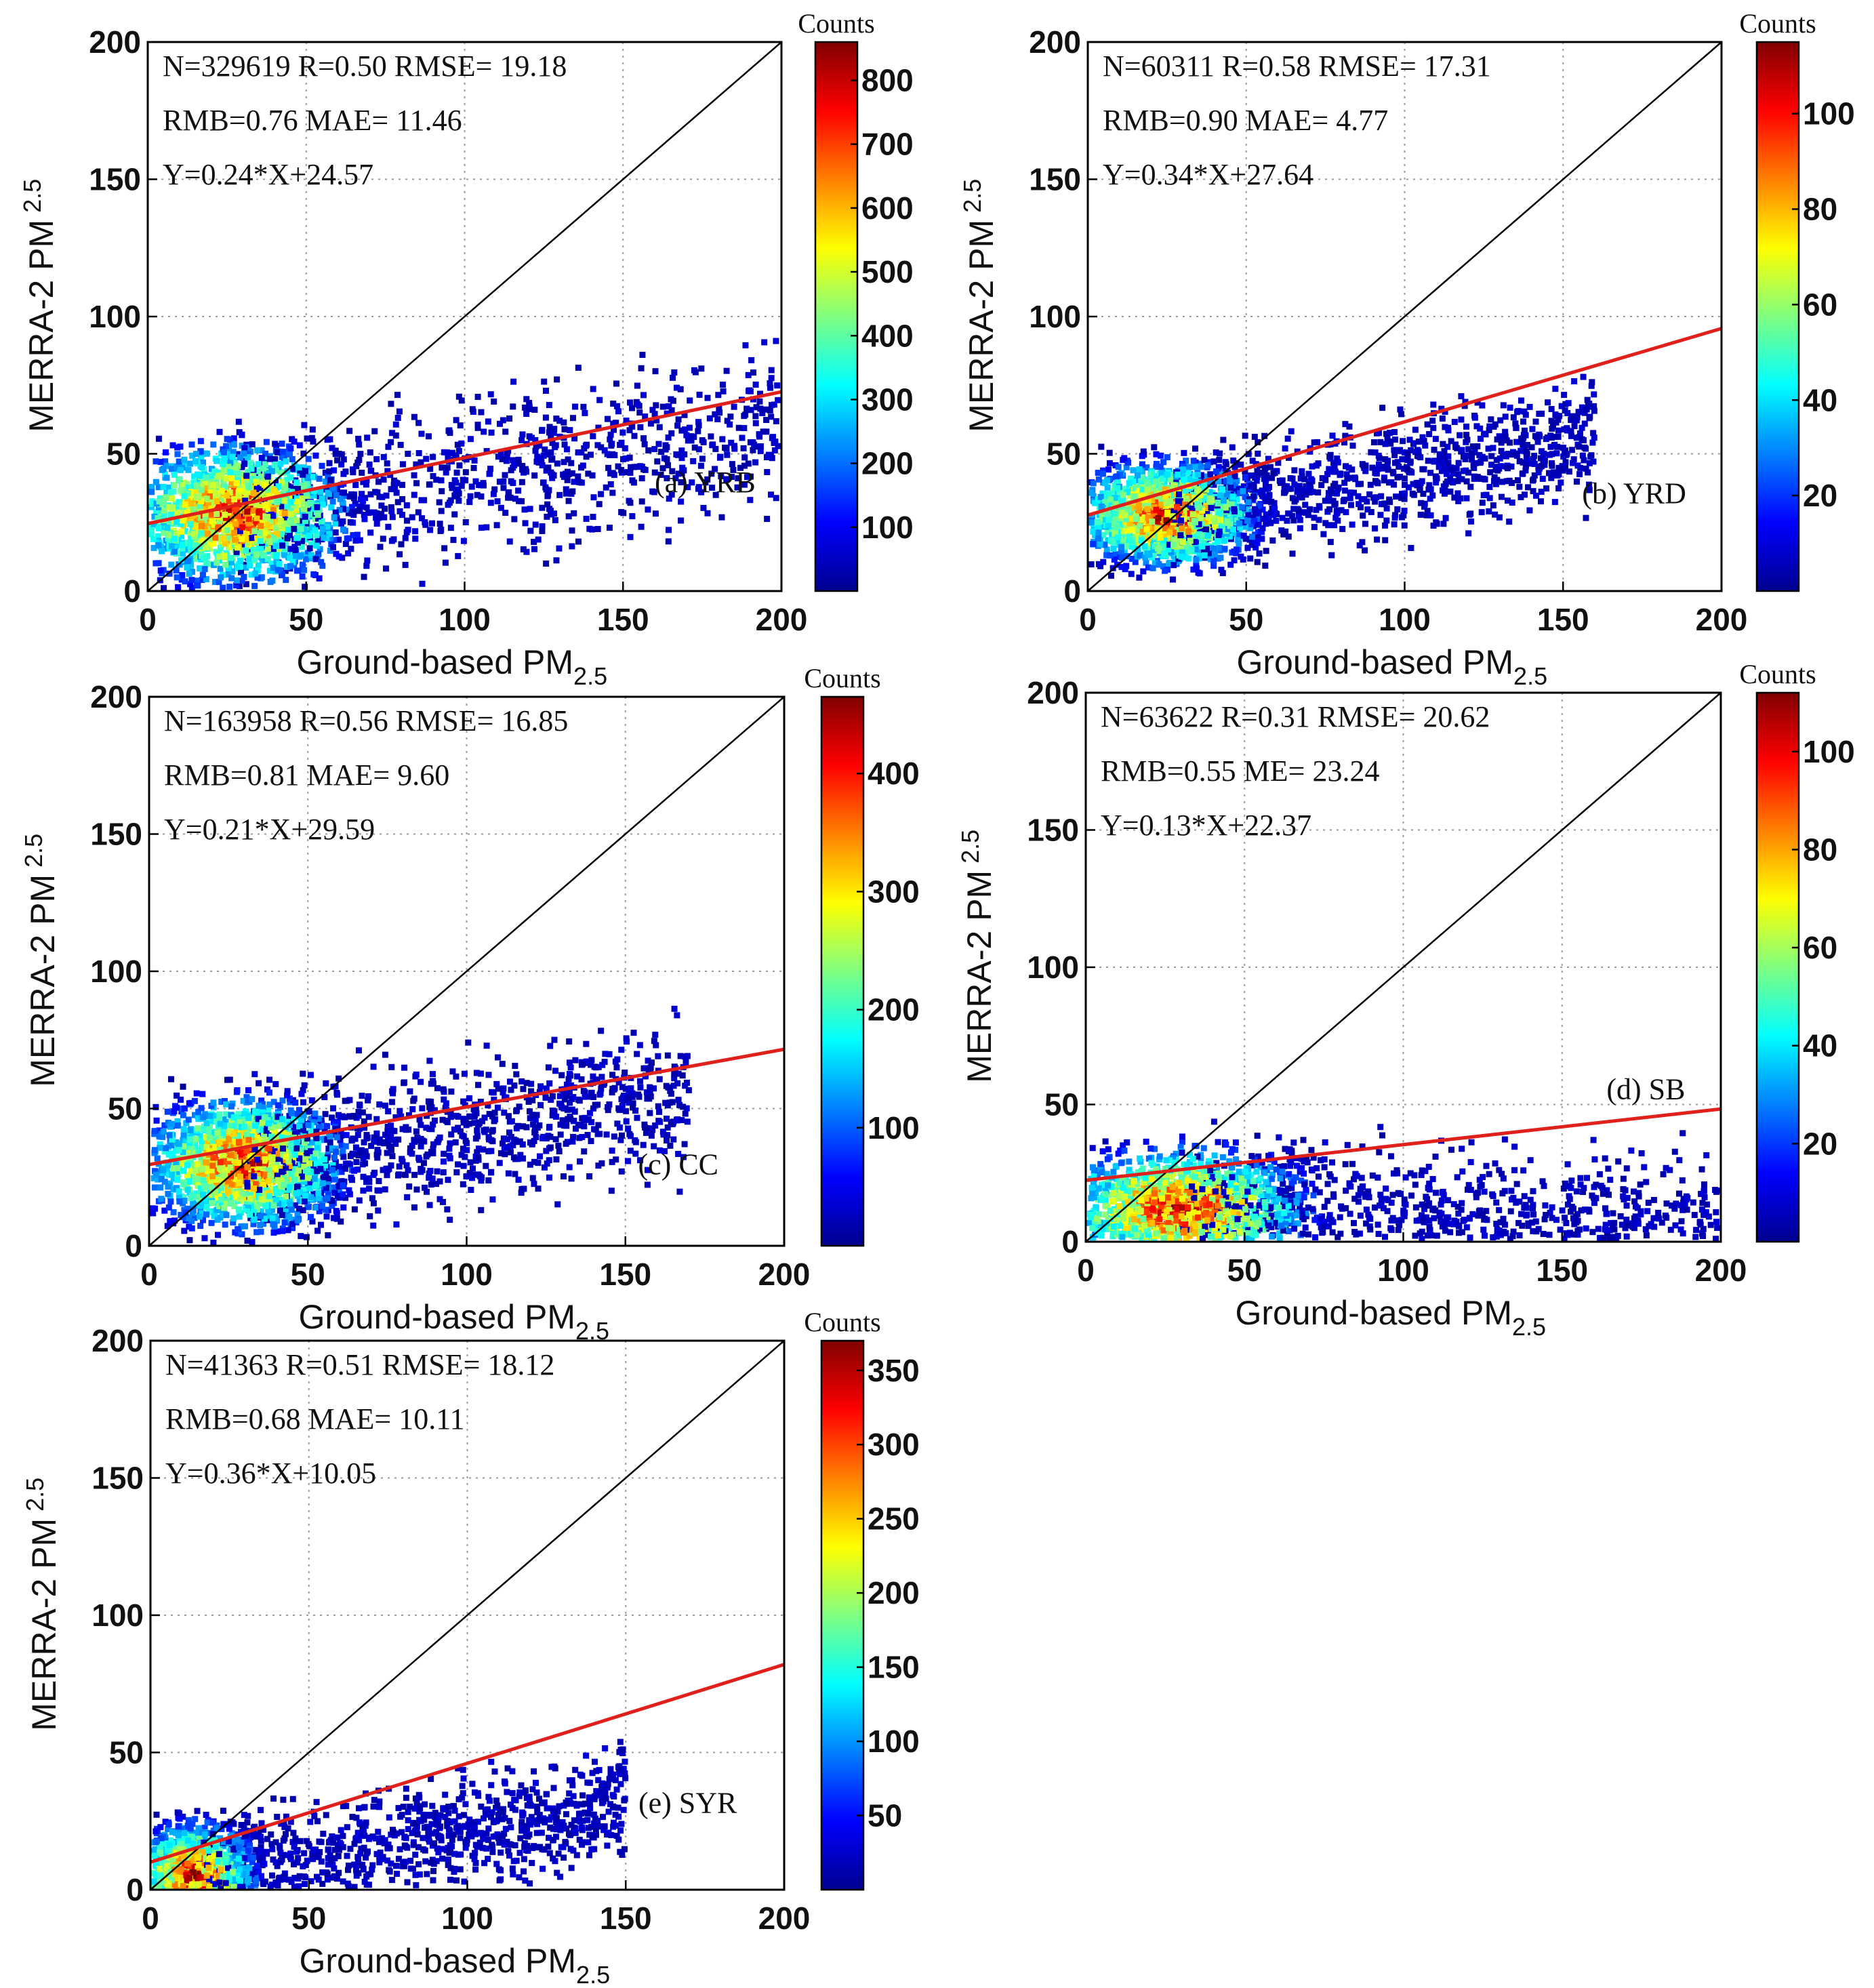 The width and height of the screenshot is (1874, 1988). What do you see at coordinates (115, 42) in the screenshot?
I see `y-tick-label: 200` at bounding box center [115, 42].